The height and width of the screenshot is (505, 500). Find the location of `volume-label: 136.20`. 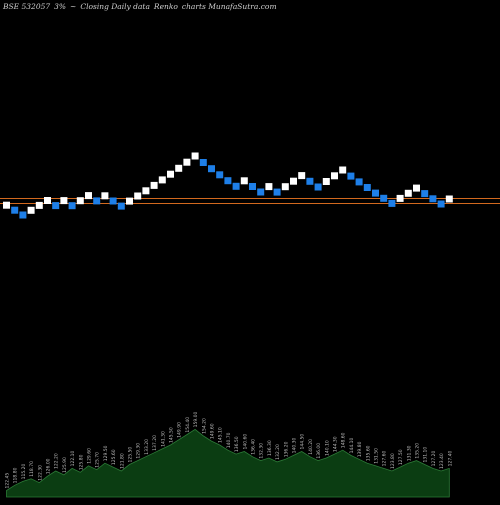

volume-label: 136.20 is located at coordinates (286, 449).